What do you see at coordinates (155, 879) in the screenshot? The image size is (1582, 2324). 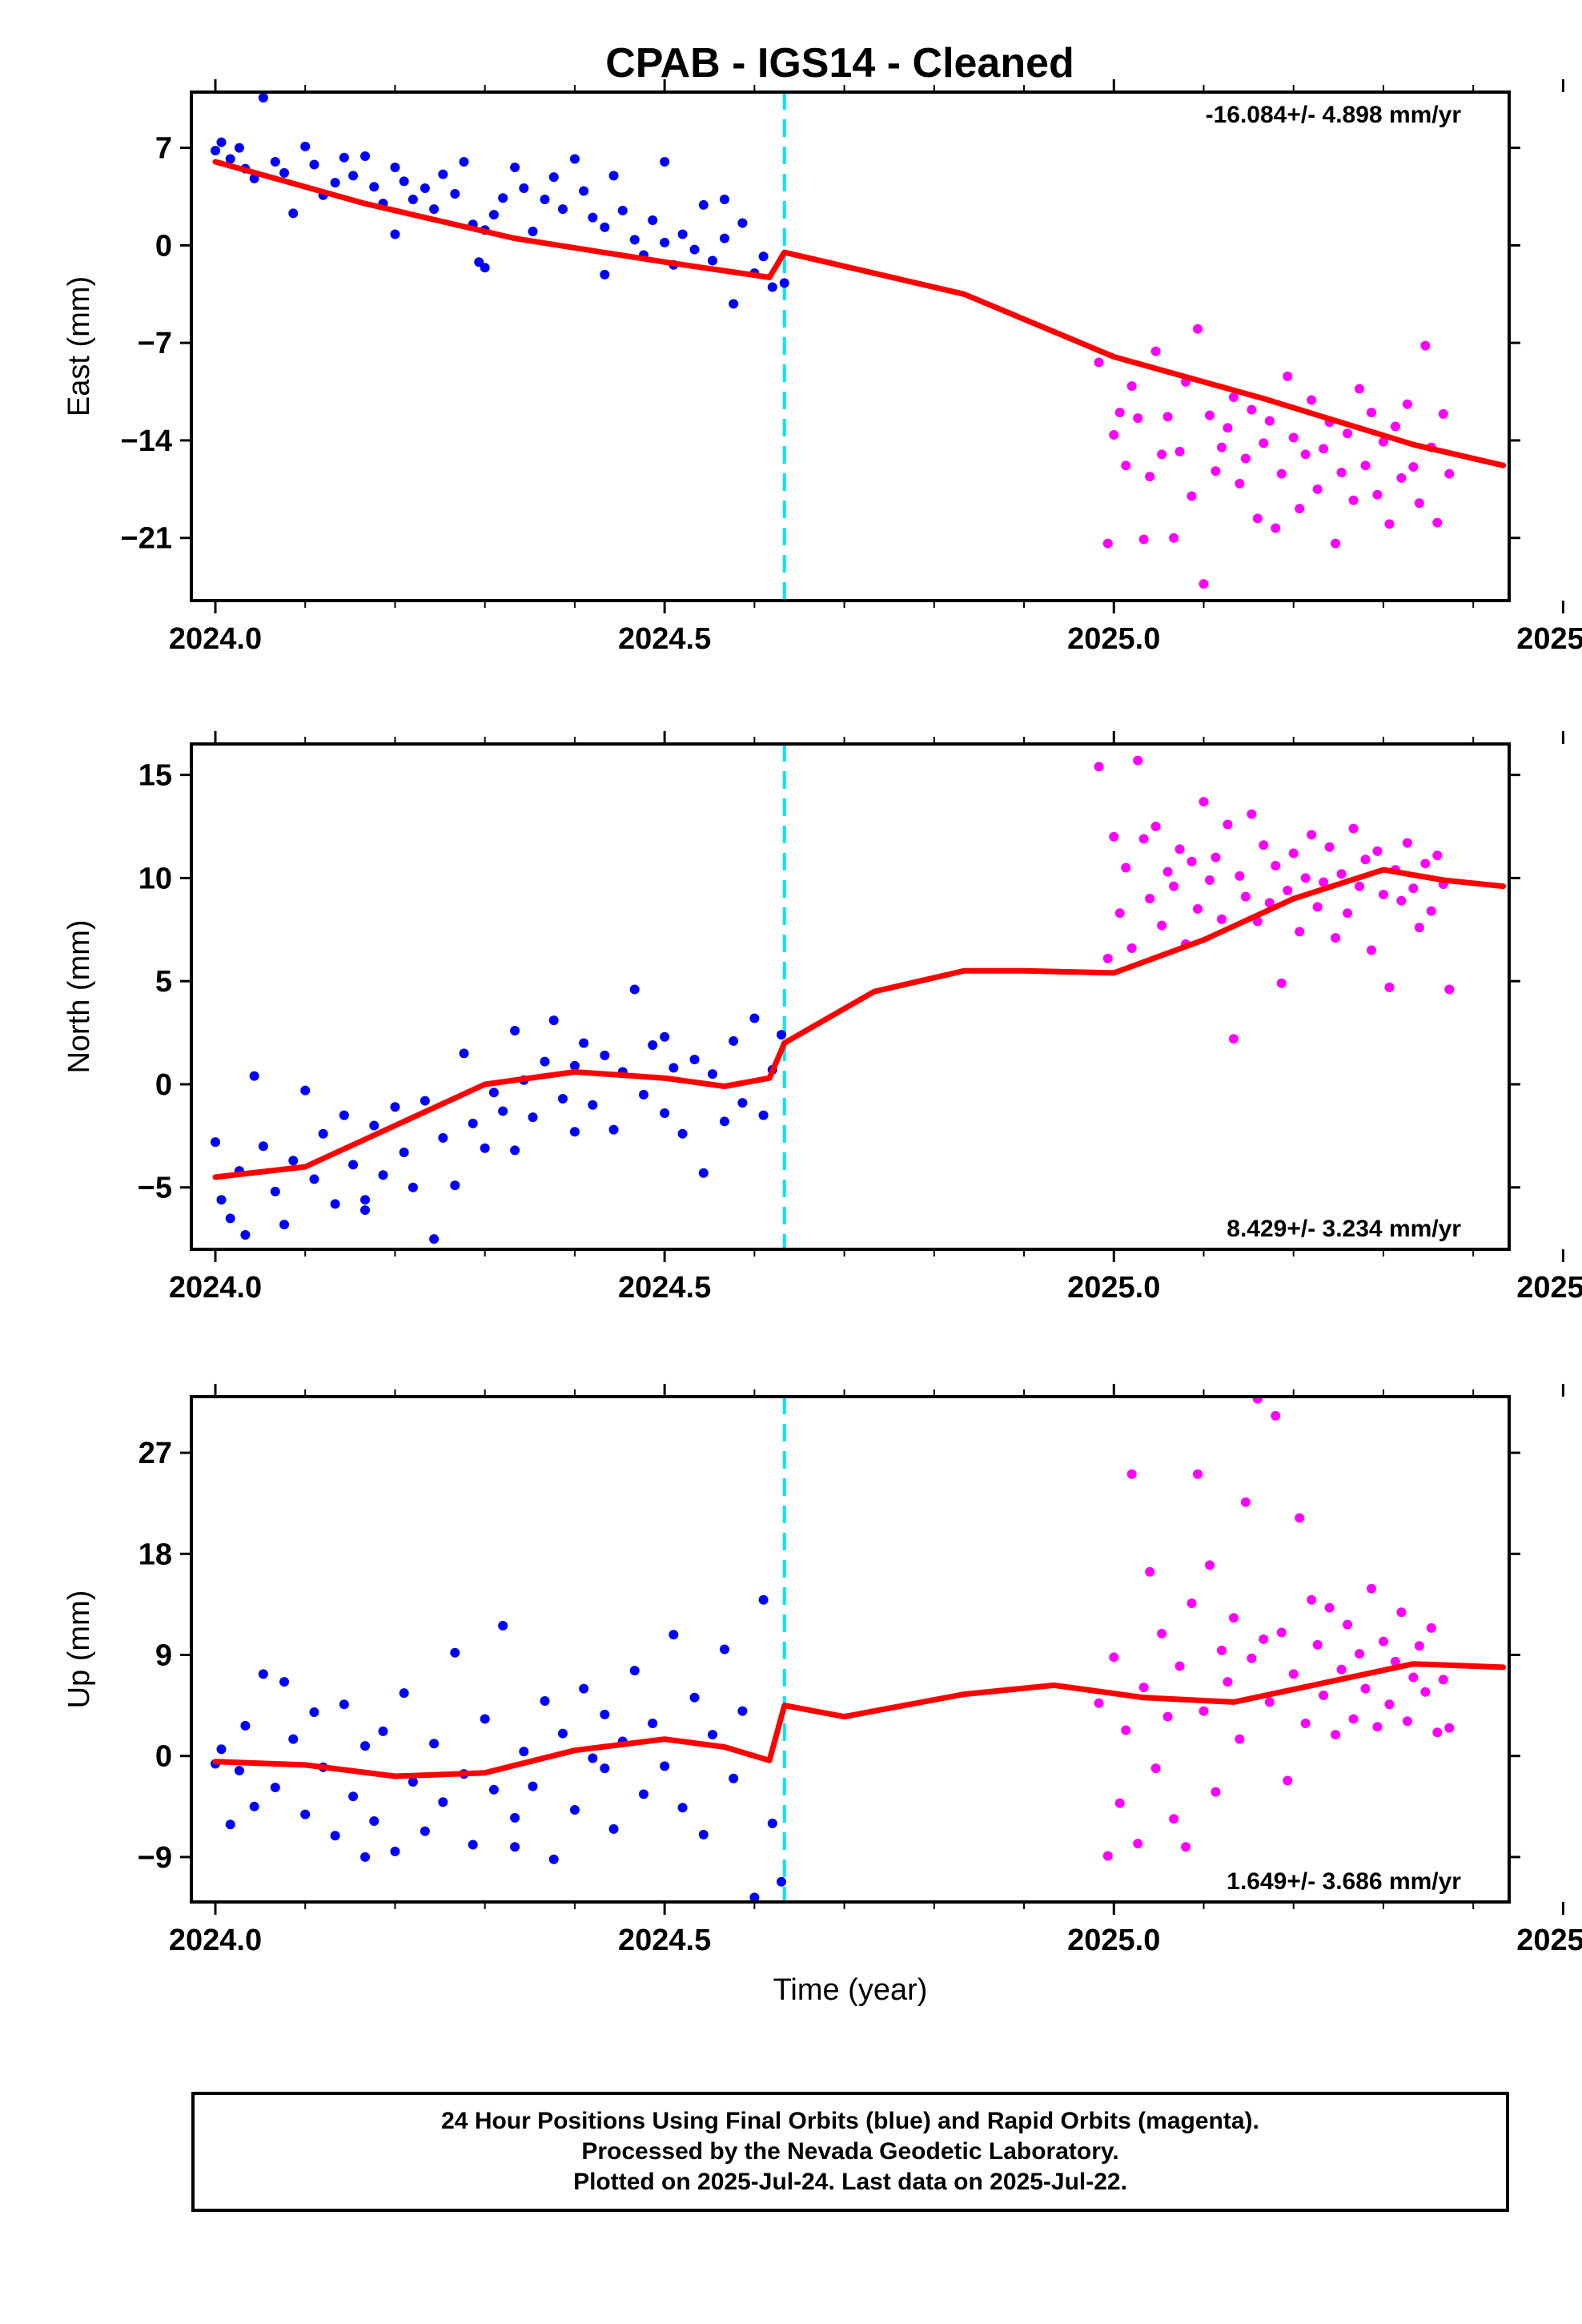 I see `north-ytick-label: 10` at bounding box center [155, 879].